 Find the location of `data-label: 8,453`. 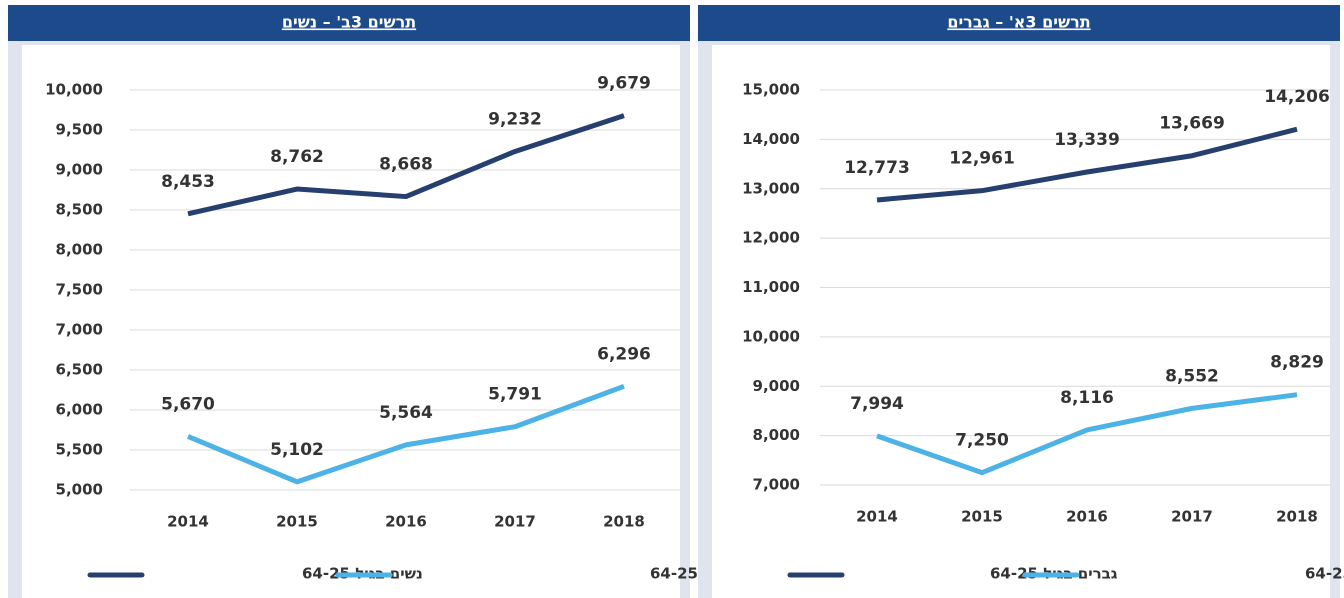

data-label: 8,453 is located at coordinates (188, 182).